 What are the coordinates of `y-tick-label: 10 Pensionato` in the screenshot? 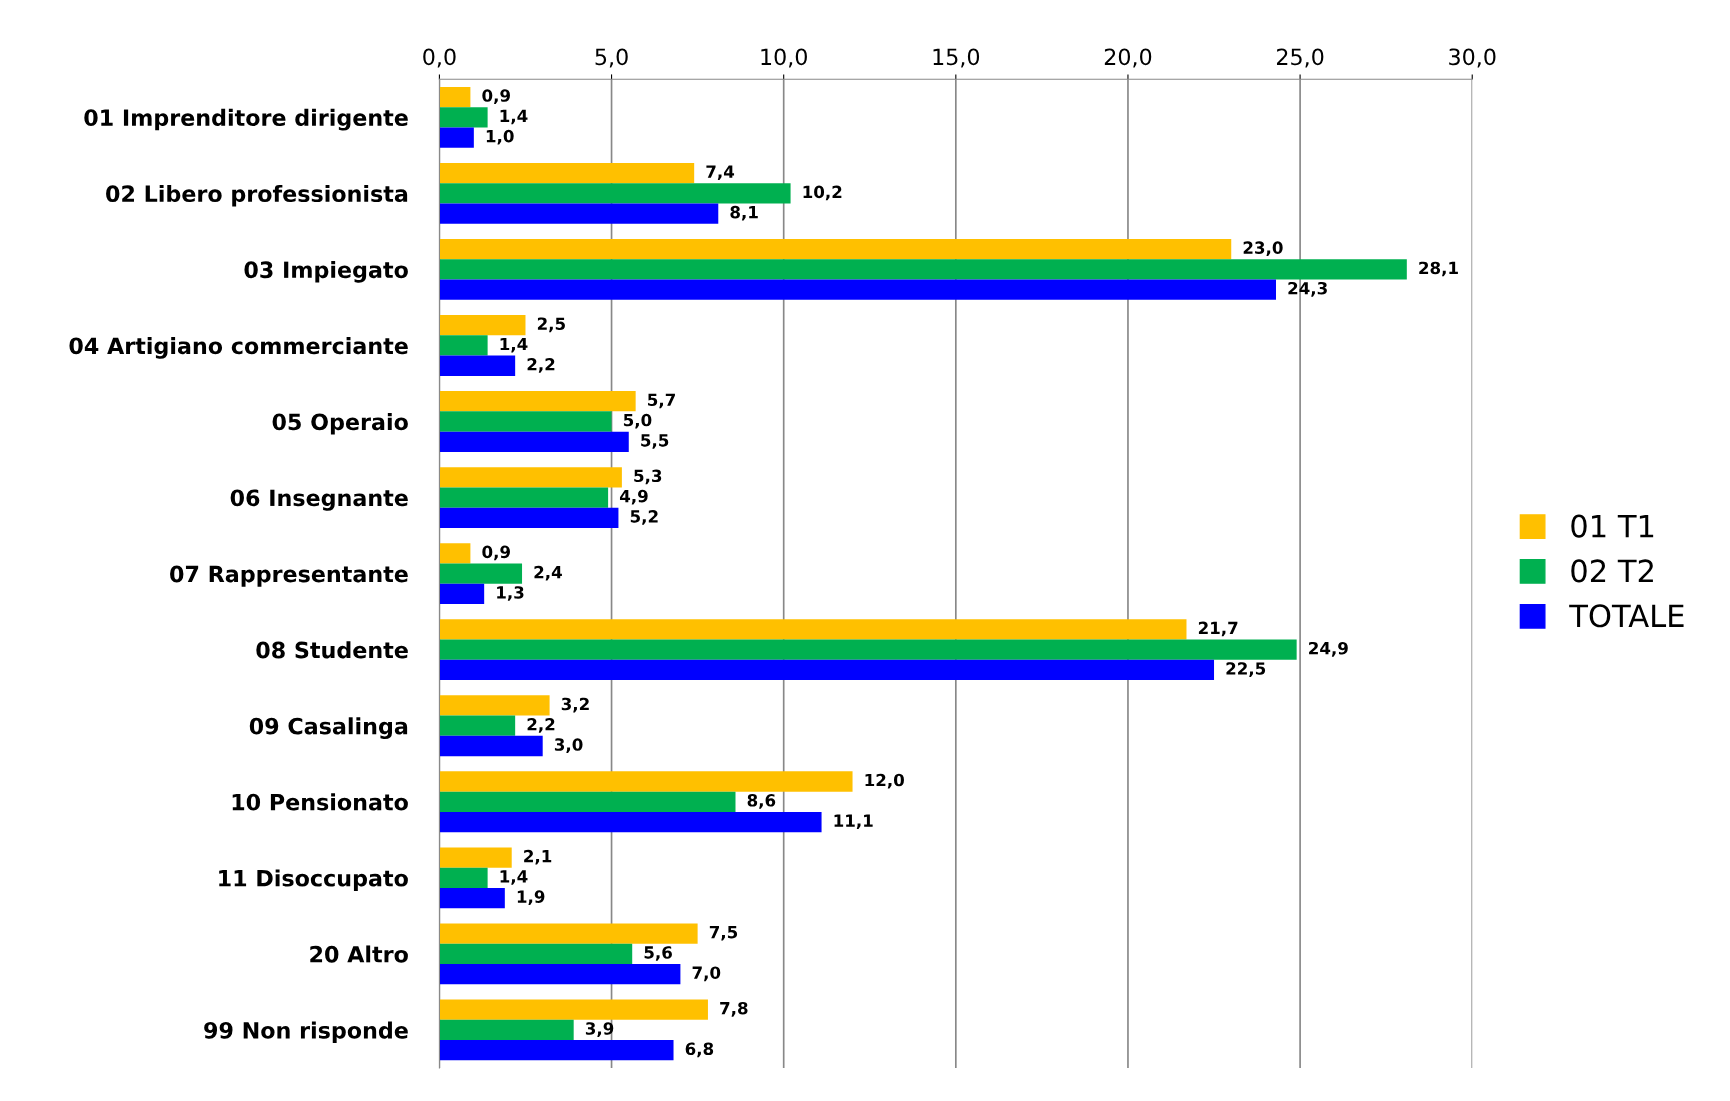 It's located at (320, 802).